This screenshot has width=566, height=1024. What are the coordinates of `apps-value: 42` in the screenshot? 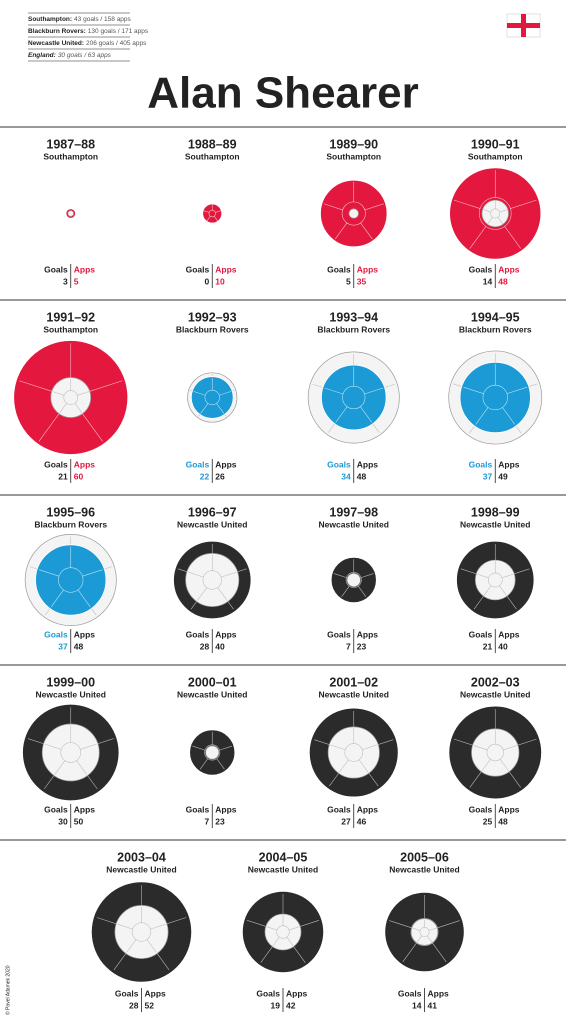 It's located at (291, 1005).